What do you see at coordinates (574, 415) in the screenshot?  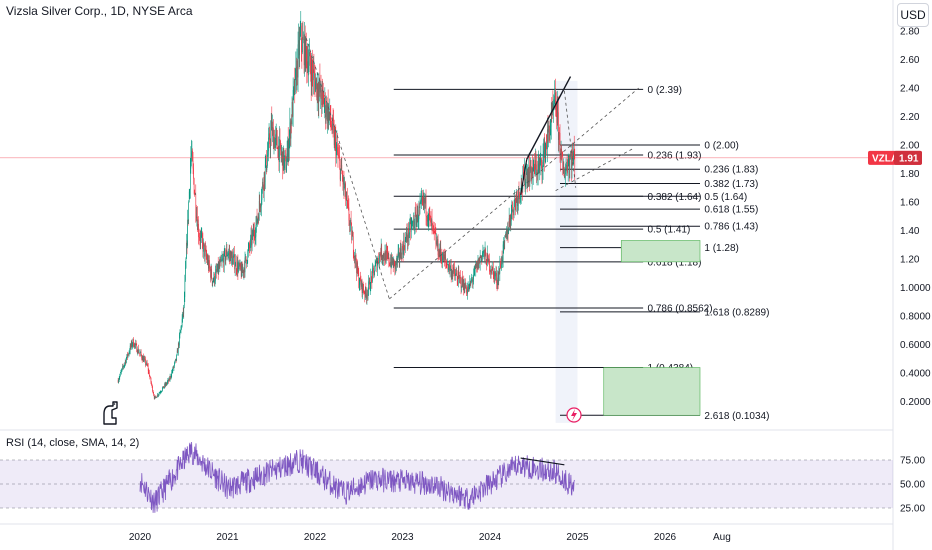 I see `event-lightning-icon` at bounding box center [574, 415].